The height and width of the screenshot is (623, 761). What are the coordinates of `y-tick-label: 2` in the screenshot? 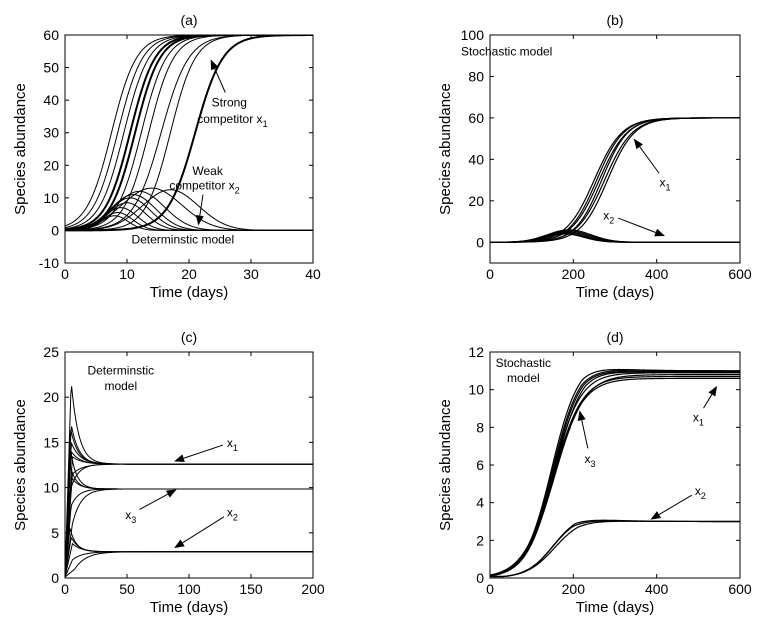 It's located at (480, 540).